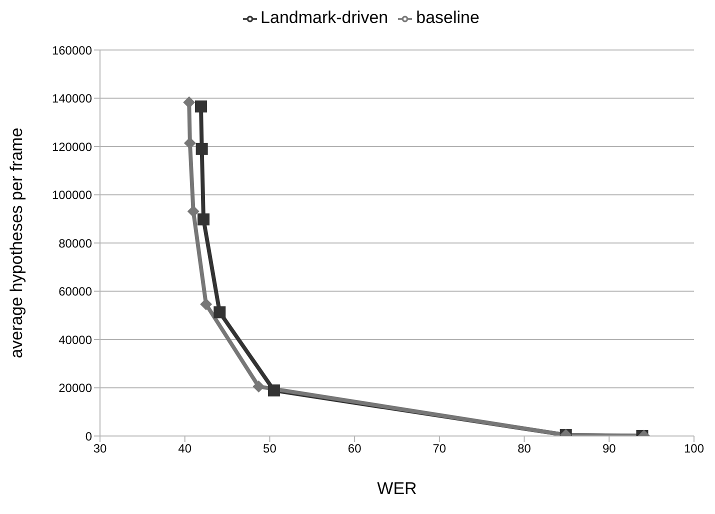  I want to click on y-tick-label: 100000, so click(72, 195).